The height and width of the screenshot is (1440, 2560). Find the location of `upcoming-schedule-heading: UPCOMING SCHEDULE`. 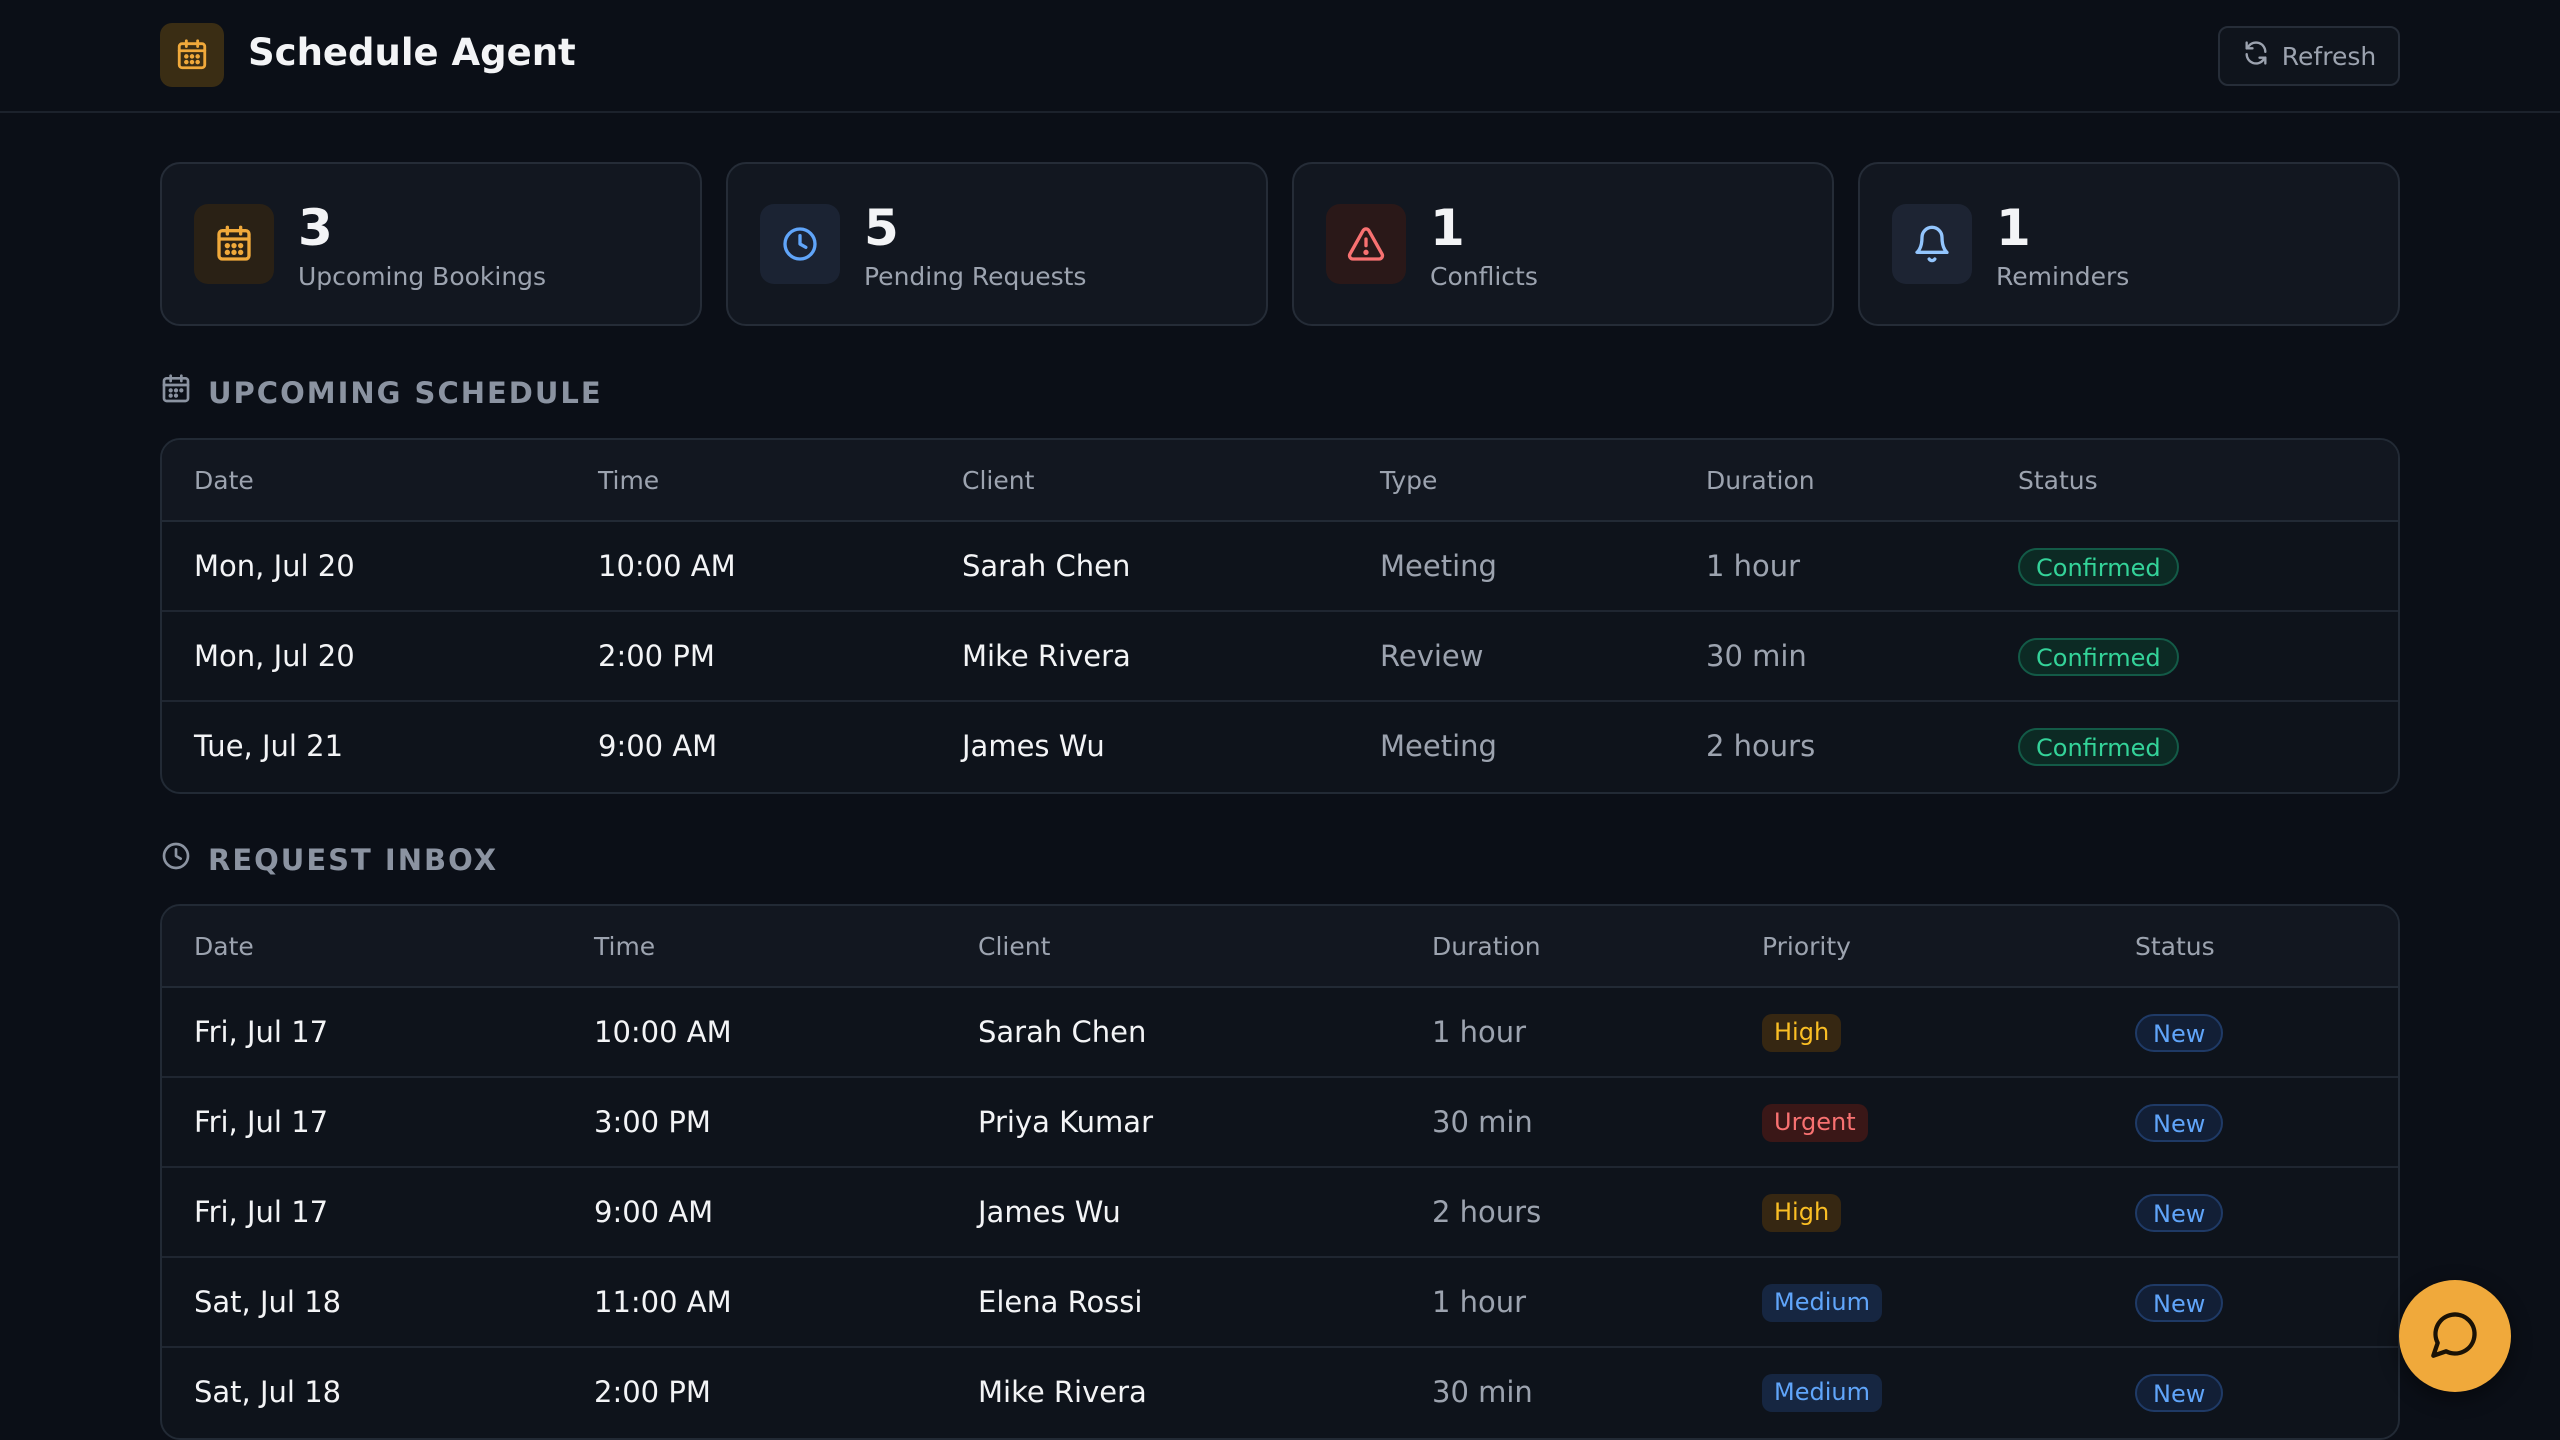

upcoming-schedule-heading: UPCOMING SCHEDULE is located at coordinates (381, 392).